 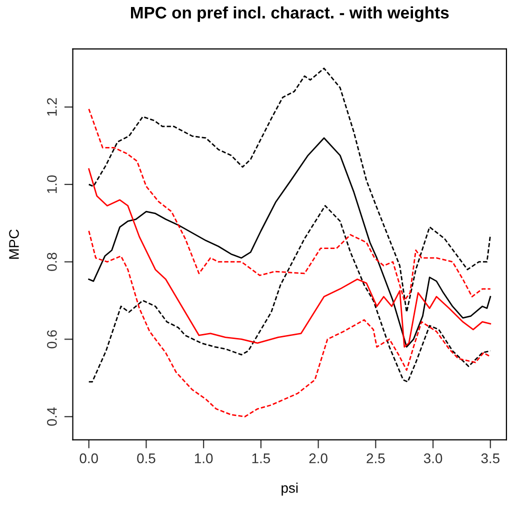 What do you see at coordinates (375, 458) in the screenshot?
I see `x-tick-label: 2.5` at bounding box center [375, 458].